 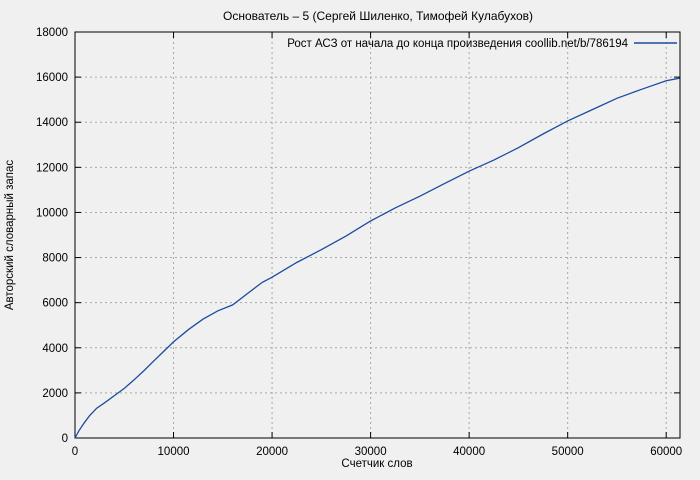 I want to click on x-axis-label: Счетчик слов, so click(x=376, y=464).